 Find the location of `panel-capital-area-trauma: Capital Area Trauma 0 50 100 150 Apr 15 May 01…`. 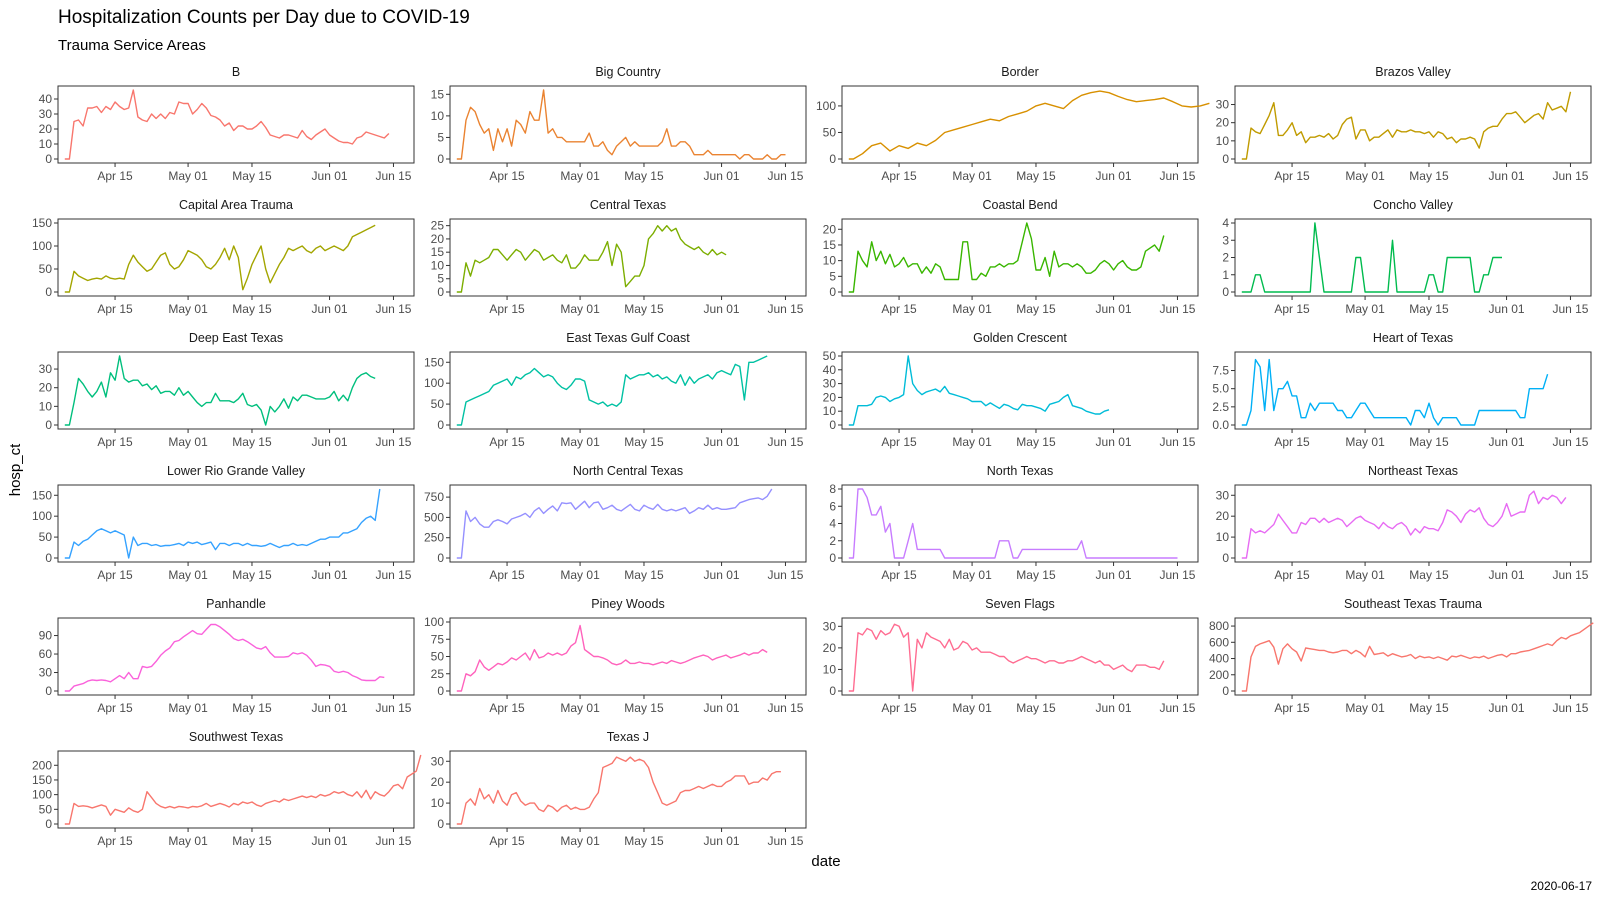

panel-capital-area-trauma: Capital Area Trauma 0 50 100 150 Apr 15 May 01… is located at coordinates (223, 257).